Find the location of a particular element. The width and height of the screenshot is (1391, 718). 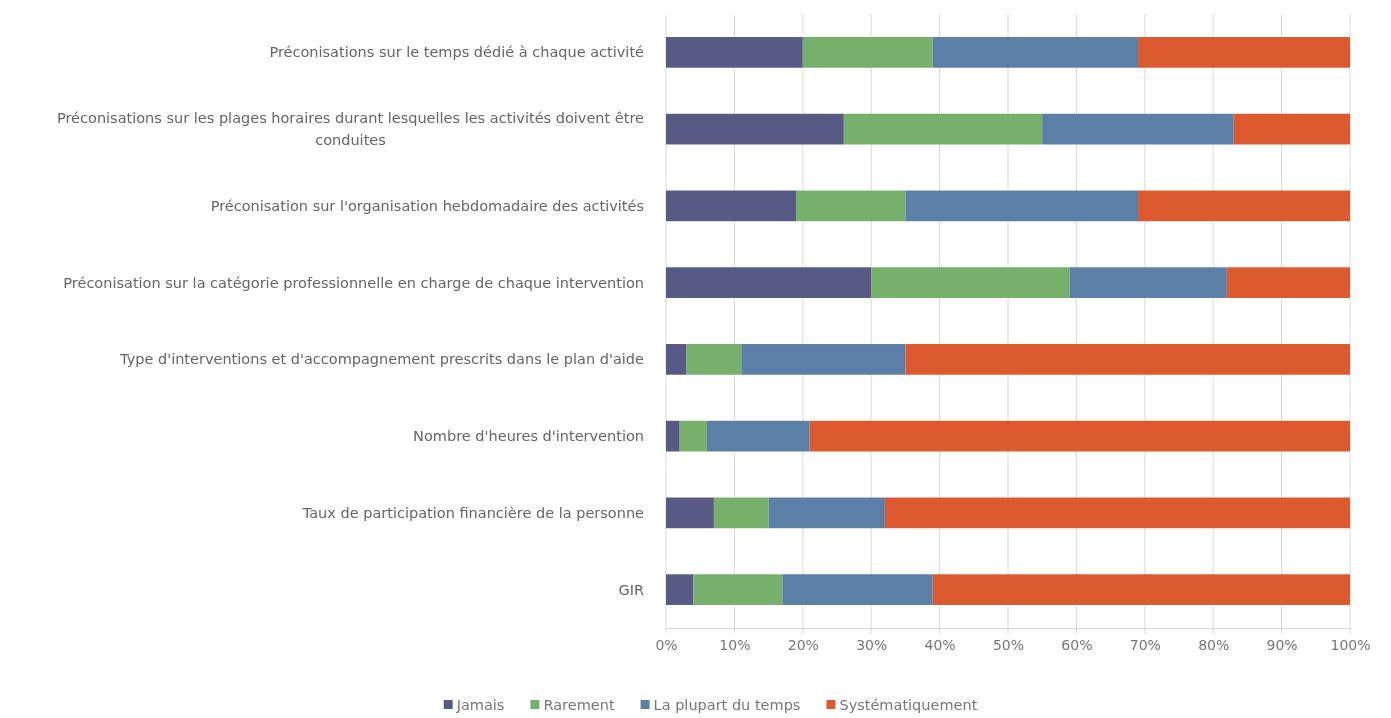

y-tick-label: GIR is located at coordinates (631, 589).